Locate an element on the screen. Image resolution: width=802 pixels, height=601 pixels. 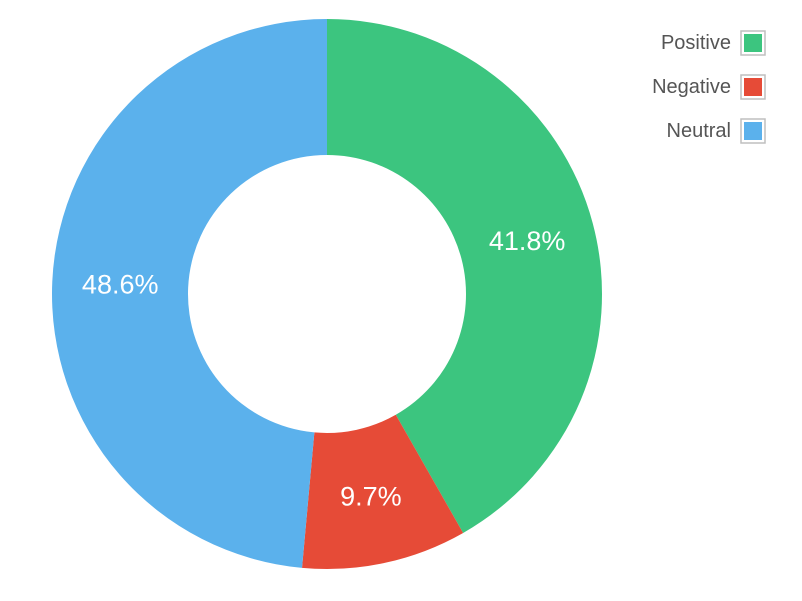
legend-swatch-neutral is located at coordinates (753, 131).